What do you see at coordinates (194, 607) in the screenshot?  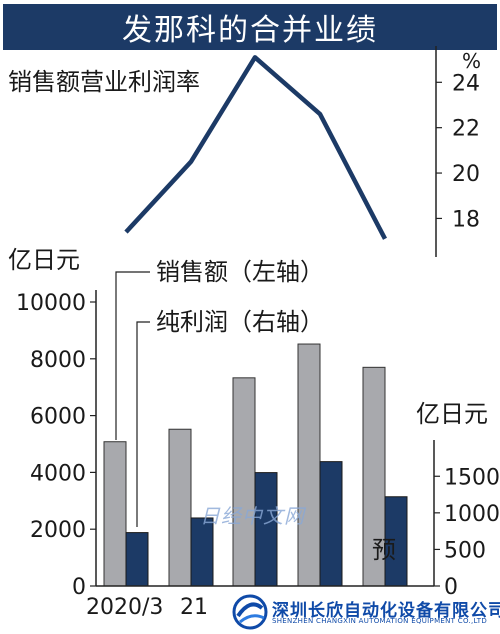 I see `x-tick-label-1: 21` at bounding box center [194, 607].